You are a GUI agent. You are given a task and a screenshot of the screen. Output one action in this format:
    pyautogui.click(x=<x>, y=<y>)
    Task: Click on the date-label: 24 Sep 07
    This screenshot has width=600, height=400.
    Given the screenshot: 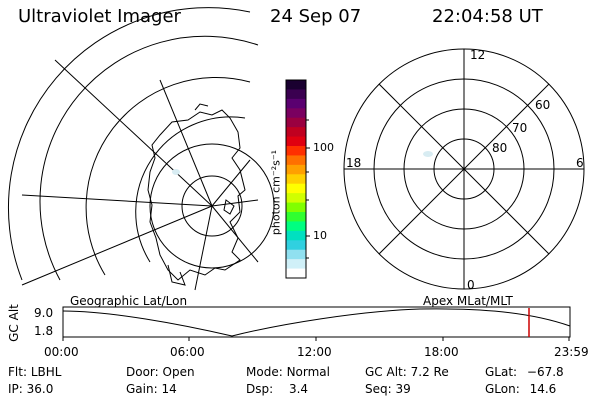 What is the action you would take?
    pyautogui.click(x=316, y=16)
    